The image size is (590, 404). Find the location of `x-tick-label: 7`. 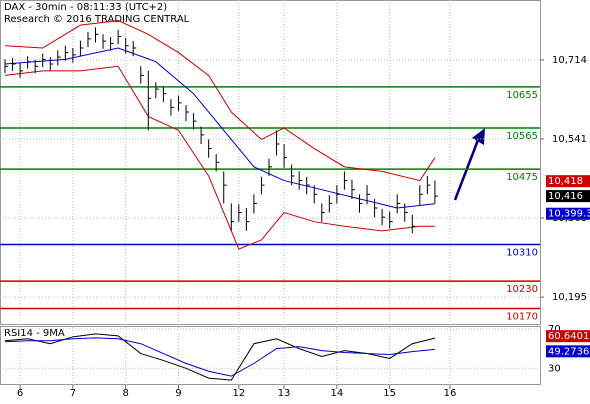

x-tick-label: 7 is located at coordinates (73, 393).